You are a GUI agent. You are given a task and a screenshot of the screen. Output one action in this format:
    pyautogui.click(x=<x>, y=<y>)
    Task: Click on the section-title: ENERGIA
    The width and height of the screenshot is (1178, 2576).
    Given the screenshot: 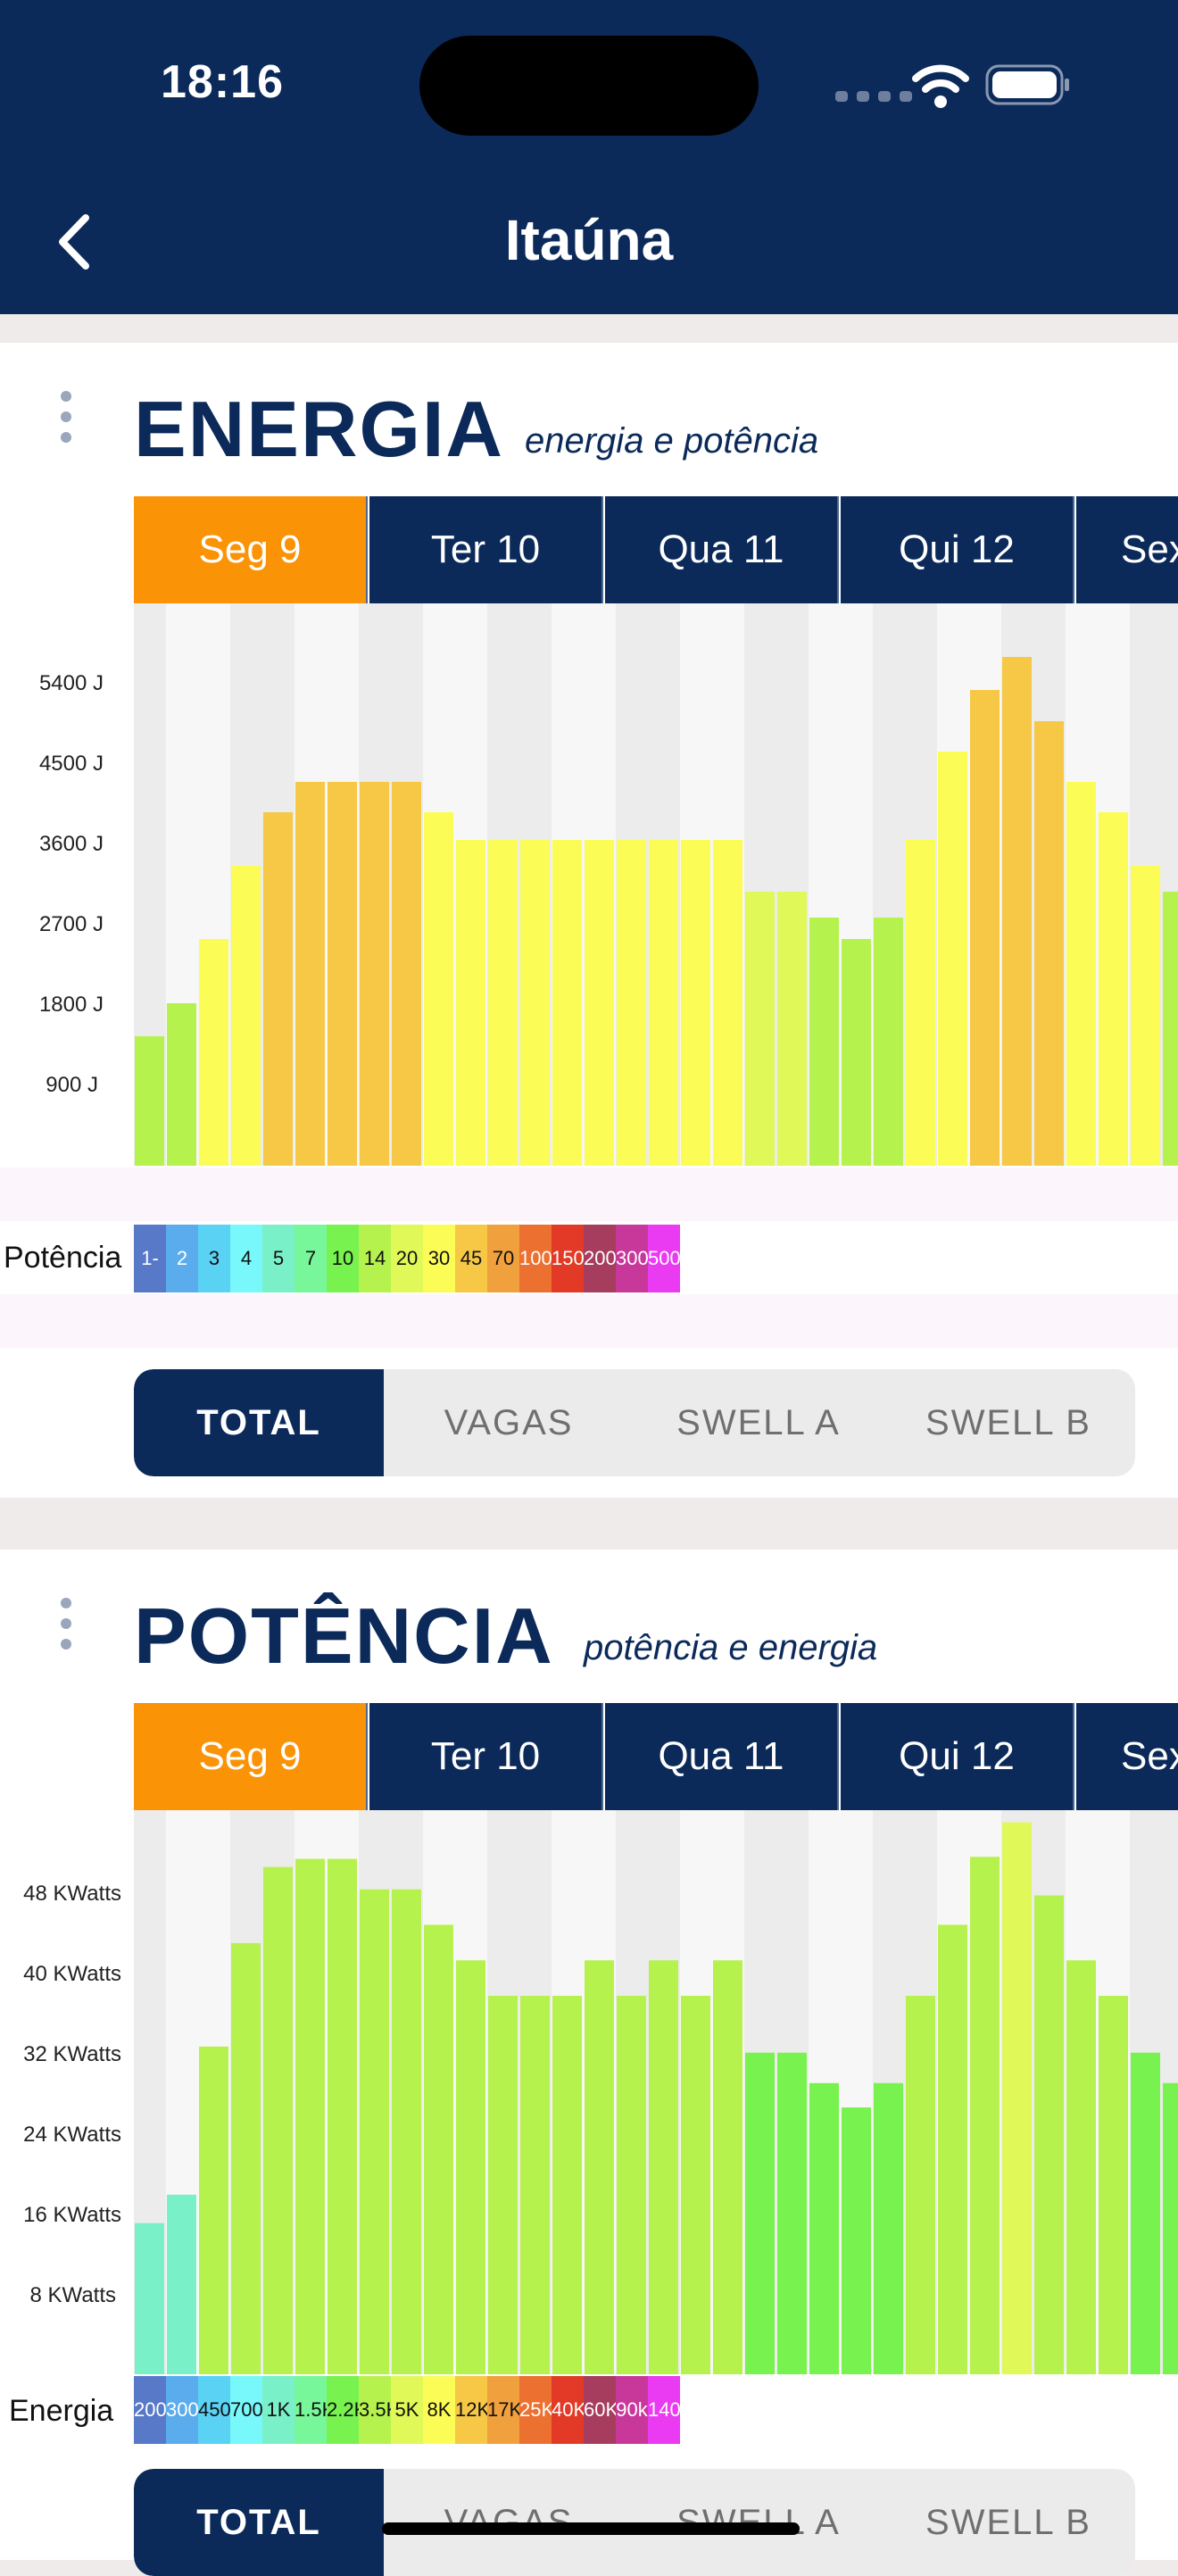 What is the action you would take?
    pyautogui.click(x=319, y=429)
    